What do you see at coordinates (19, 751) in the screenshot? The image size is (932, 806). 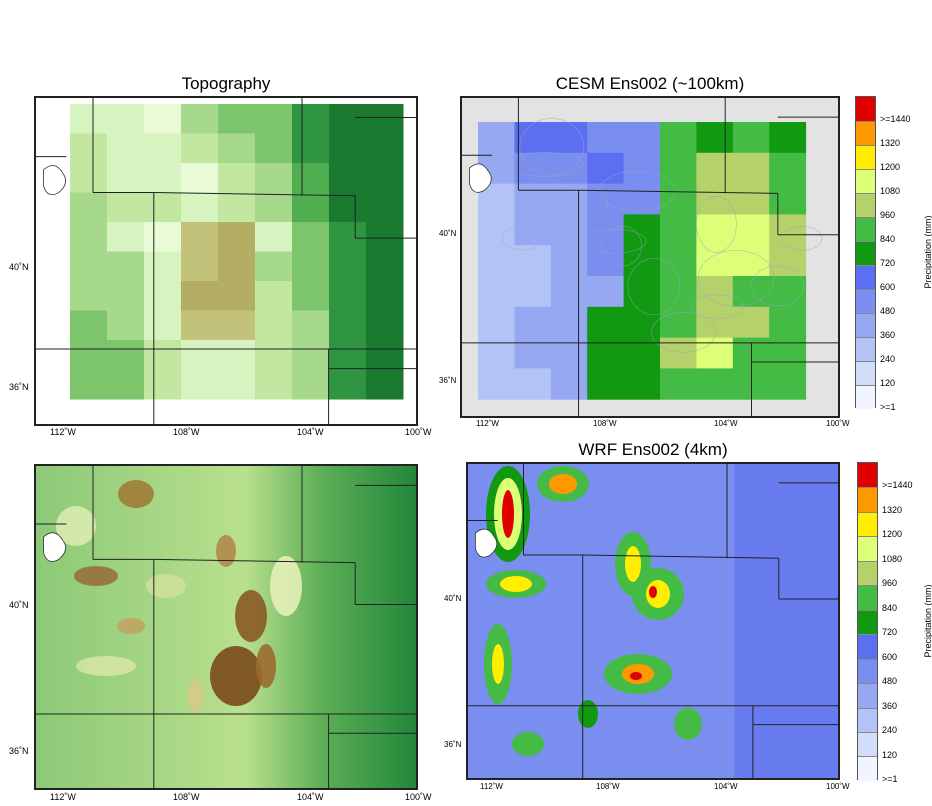 I see `lat-tick-36n: 36˚N` at bounding box center [19, 751].